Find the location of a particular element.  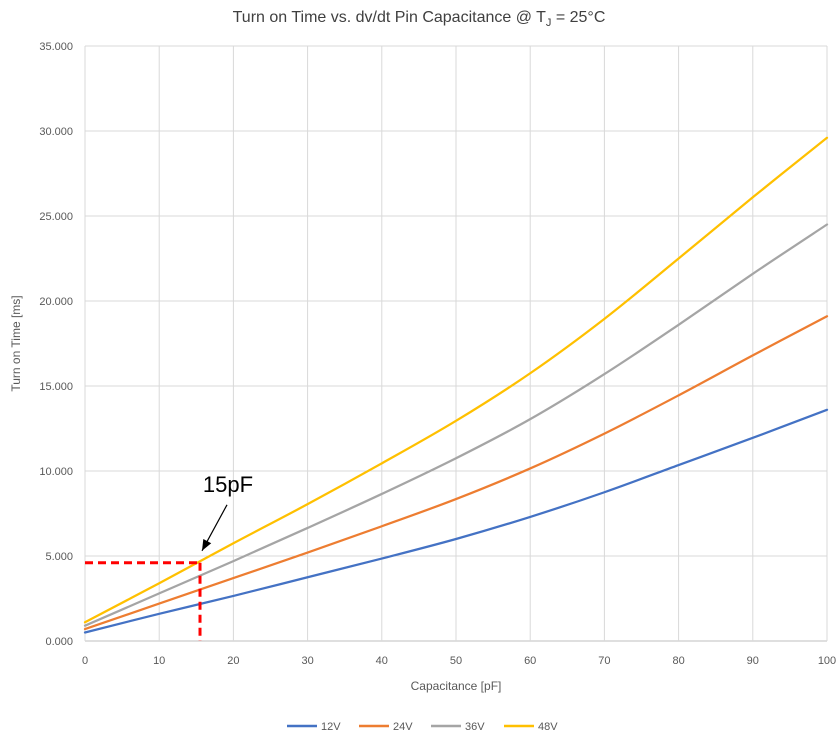

legend-item-36V: 36V is located at coordinates (458, 727).